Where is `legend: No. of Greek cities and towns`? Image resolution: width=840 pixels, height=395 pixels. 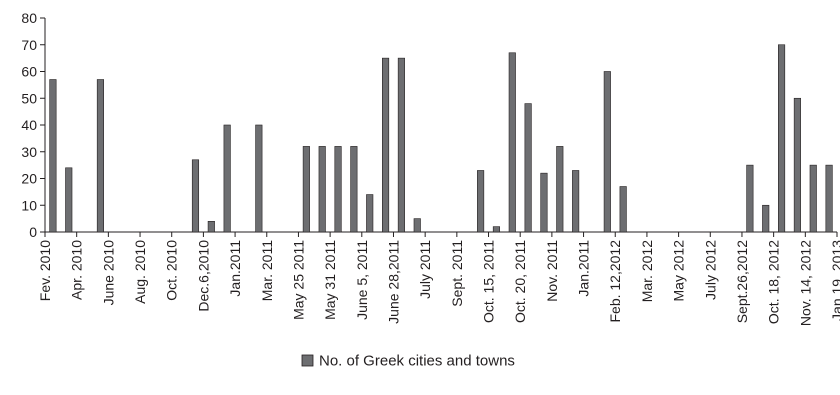
legend: No. of Greek cities and towns is located at coordinates (408, 361).